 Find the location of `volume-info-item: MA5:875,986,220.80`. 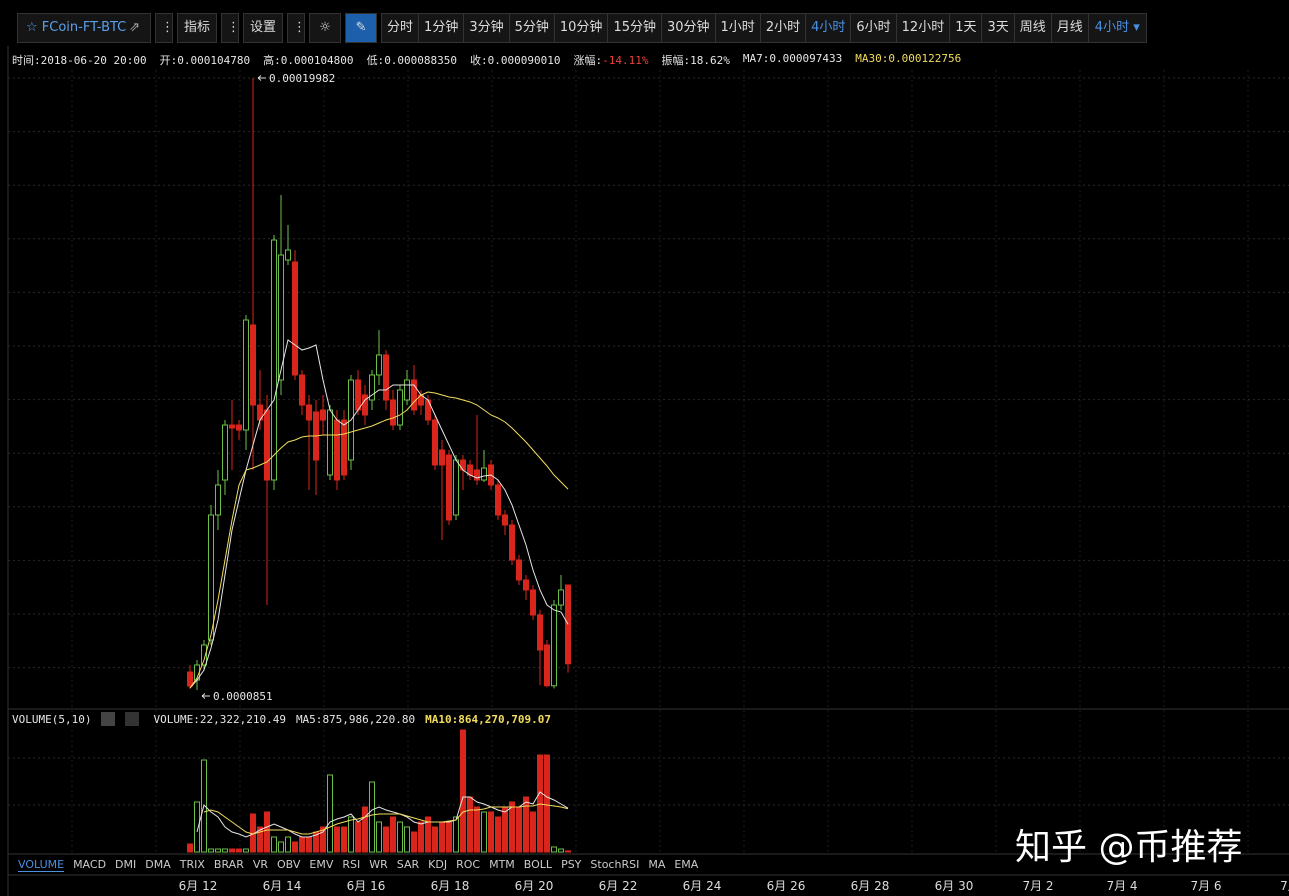

volume-info-item: MA5:875,986,220.80 is located at coordinates (355, 719).